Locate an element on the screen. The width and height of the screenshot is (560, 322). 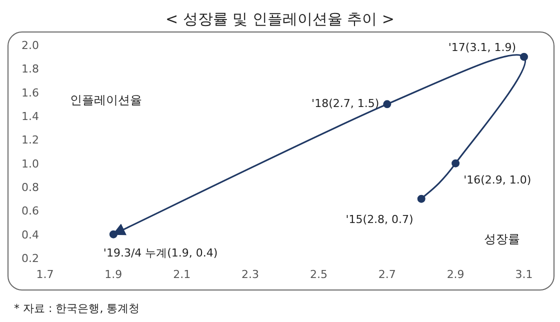
x-tick-label: 2.1 is located at coordinates (182, 274).